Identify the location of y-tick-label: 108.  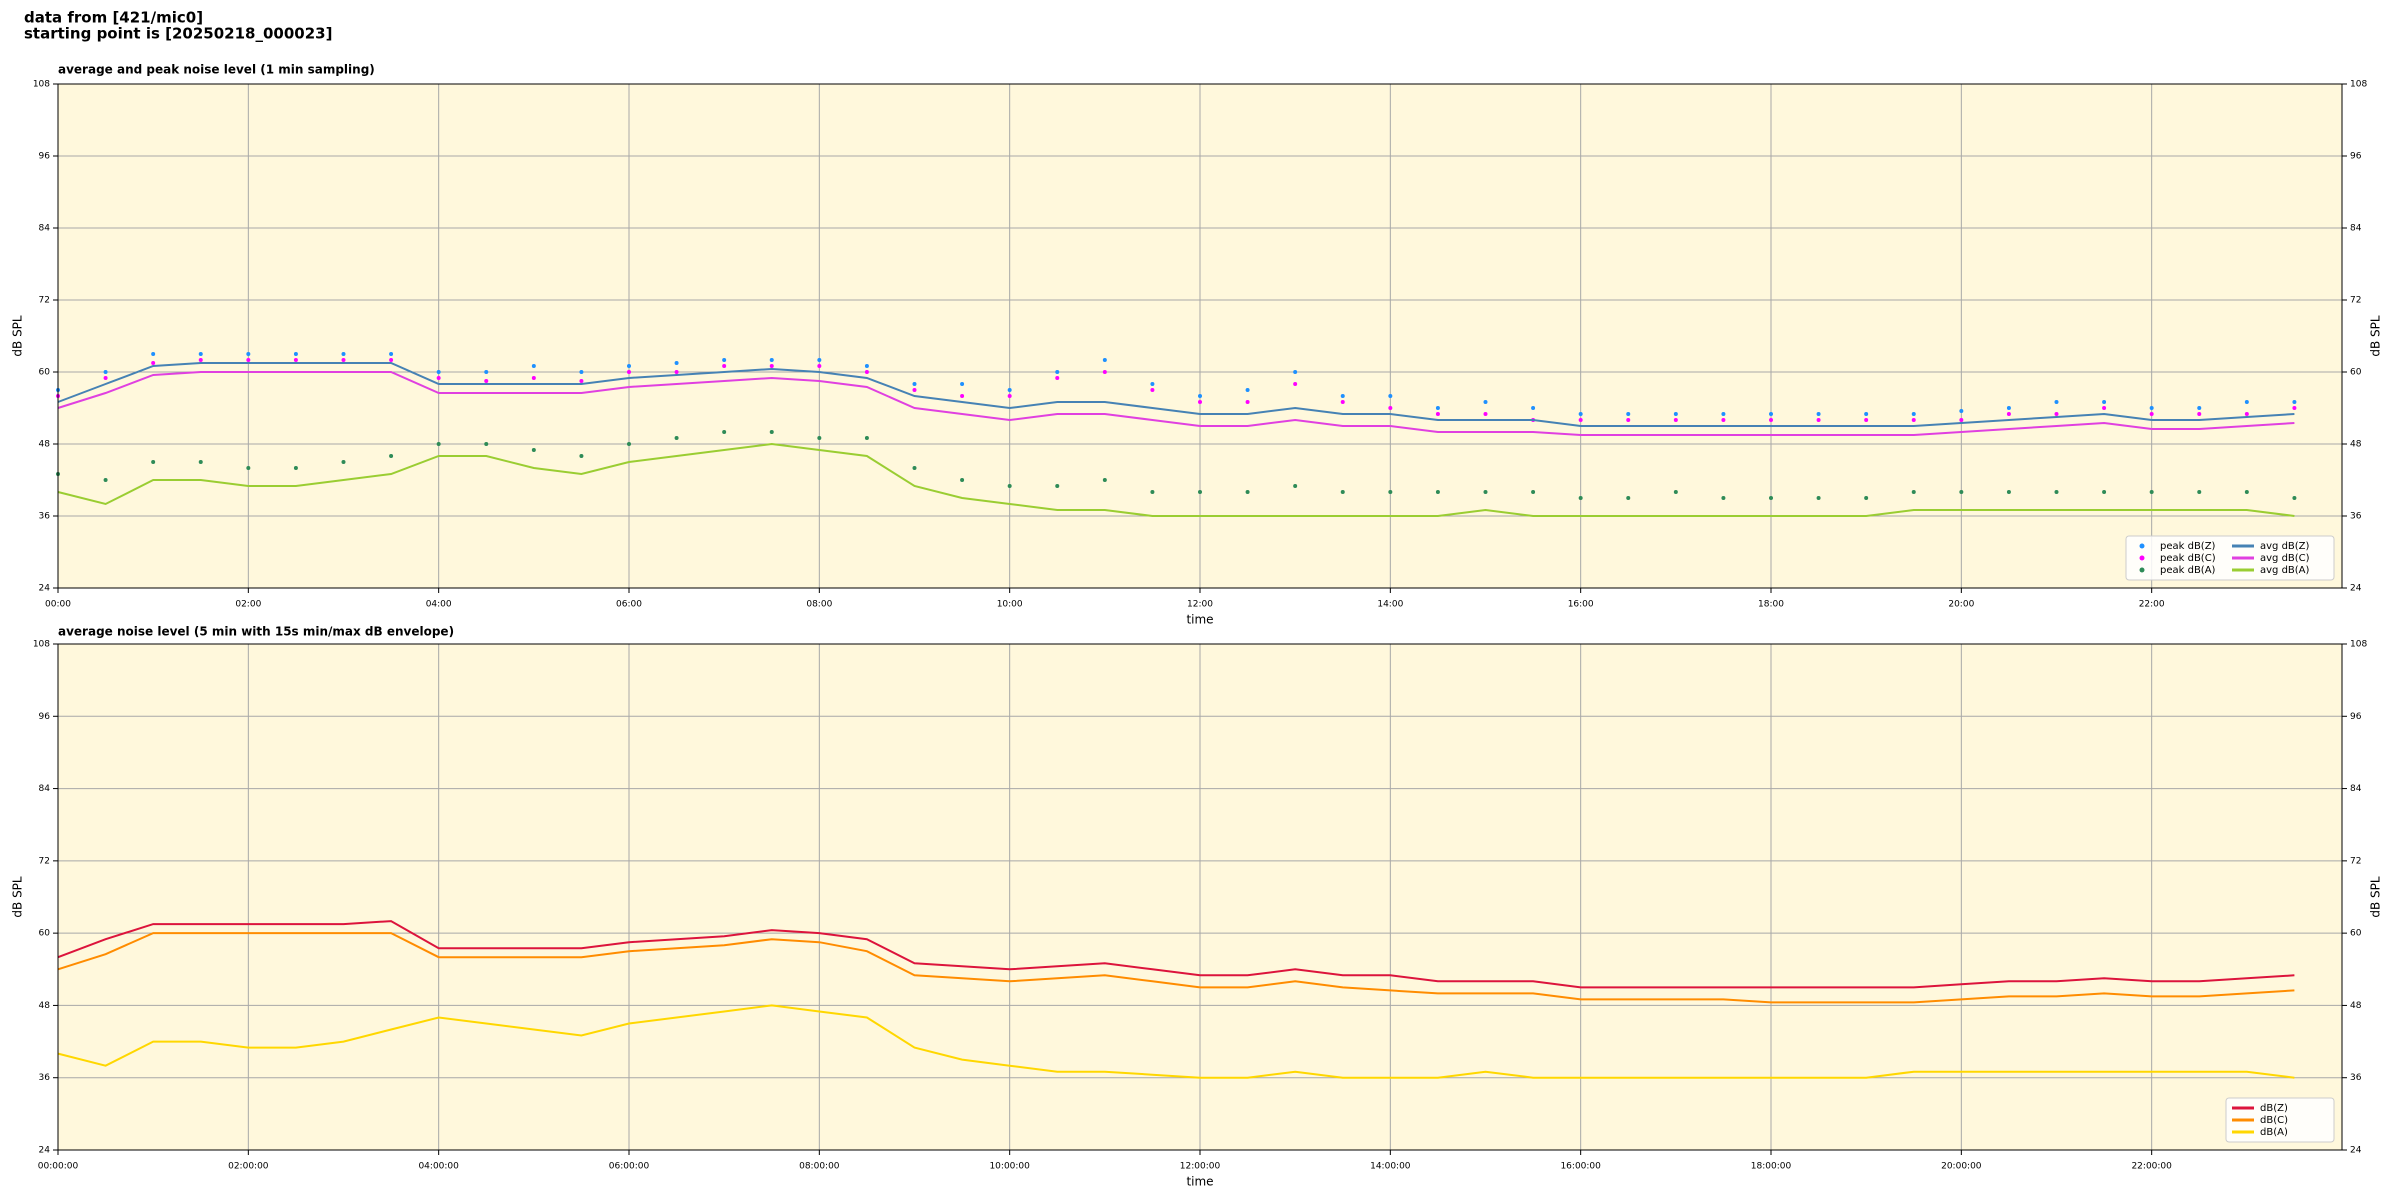
(41, 85).